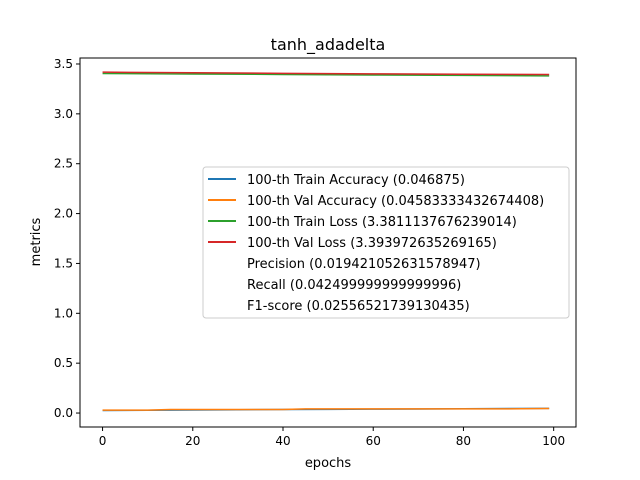 This screenshot has height=480, width=640. I want to click on y-tick-label: 0.5, so click(63, 363).